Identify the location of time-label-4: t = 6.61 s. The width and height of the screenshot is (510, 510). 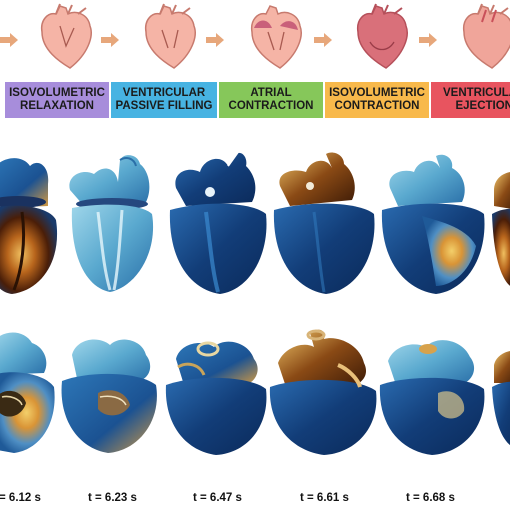
(324, 498).